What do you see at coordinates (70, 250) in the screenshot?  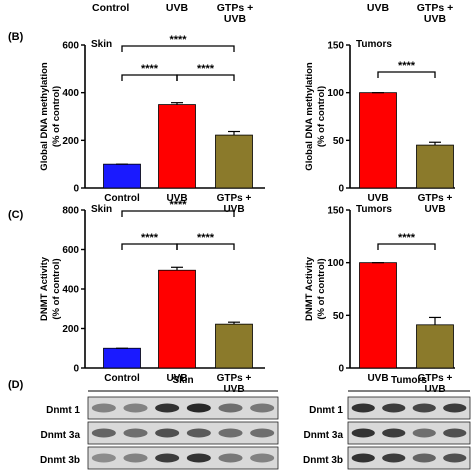 I see `y-tick-label: 600` at bounding box center [70, 250].